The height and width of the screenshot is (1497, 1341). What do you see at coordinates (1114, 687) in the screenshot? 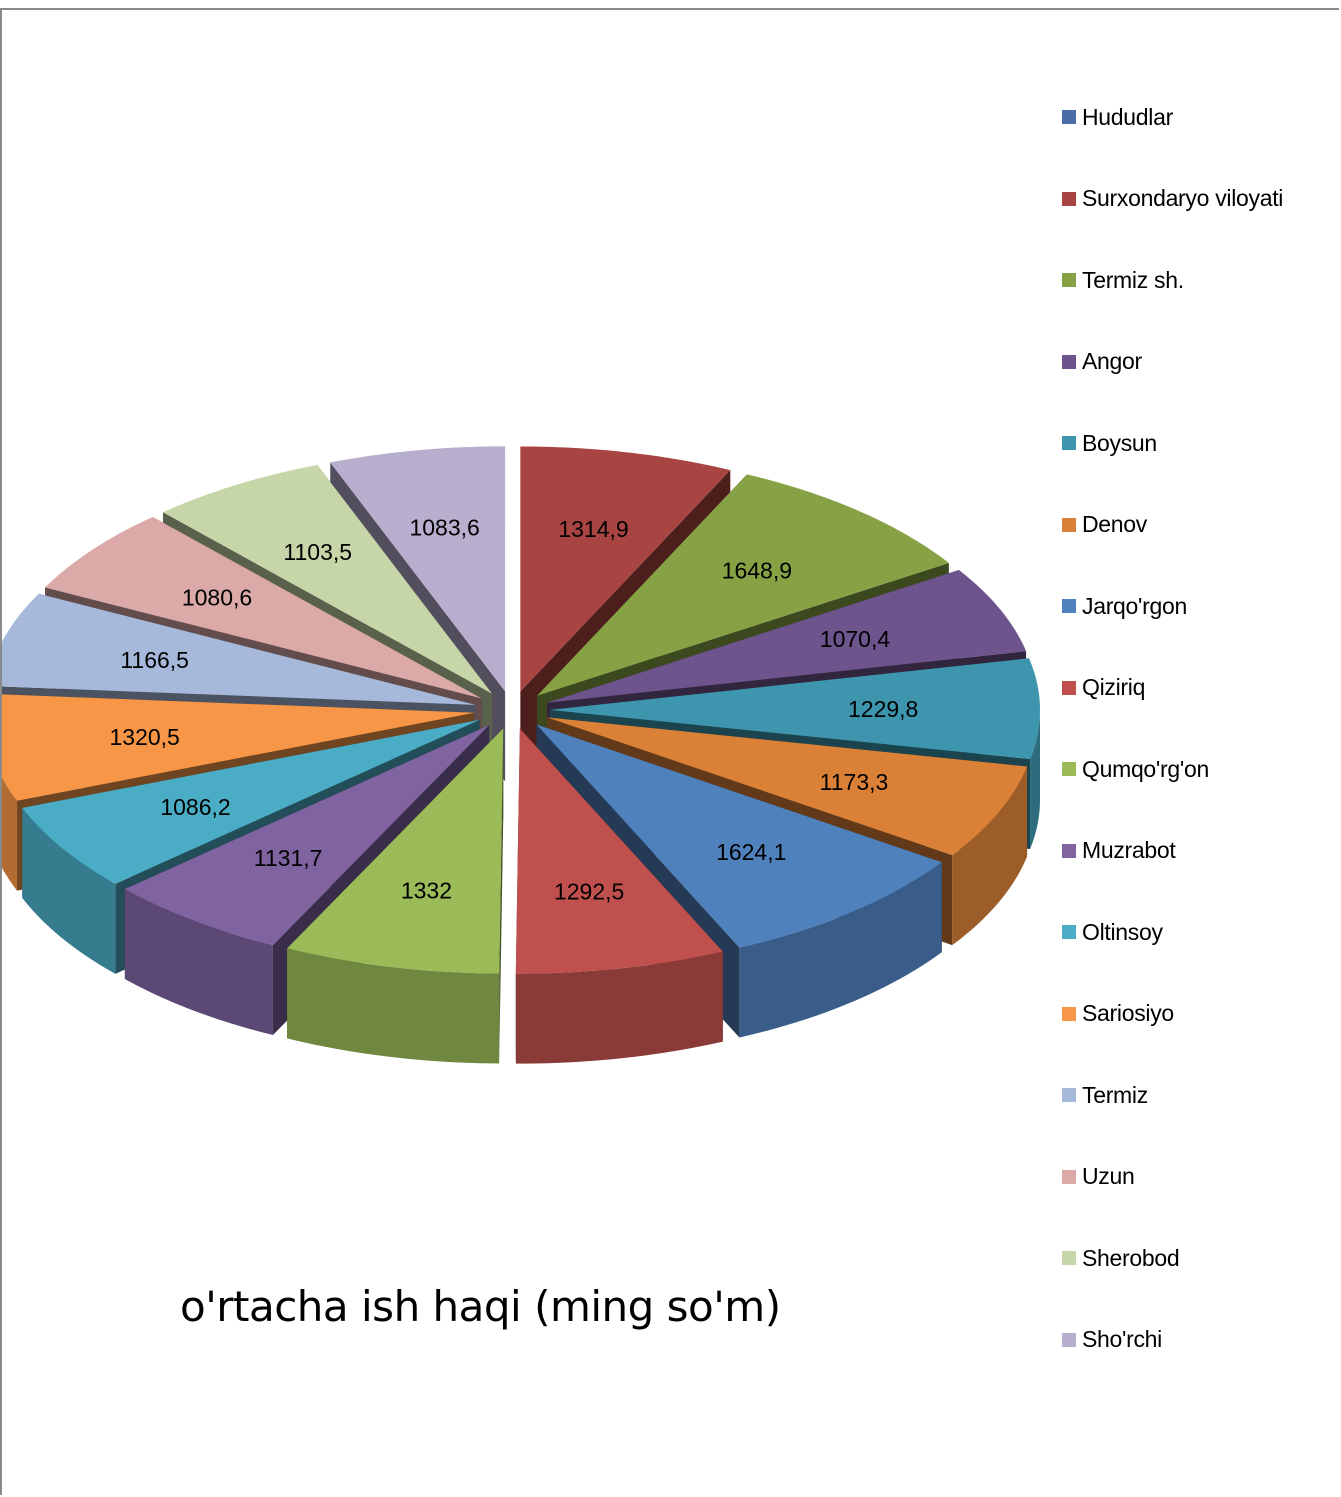
I see `legend-label: Qiziriq` at bounding box center [1114, 687].